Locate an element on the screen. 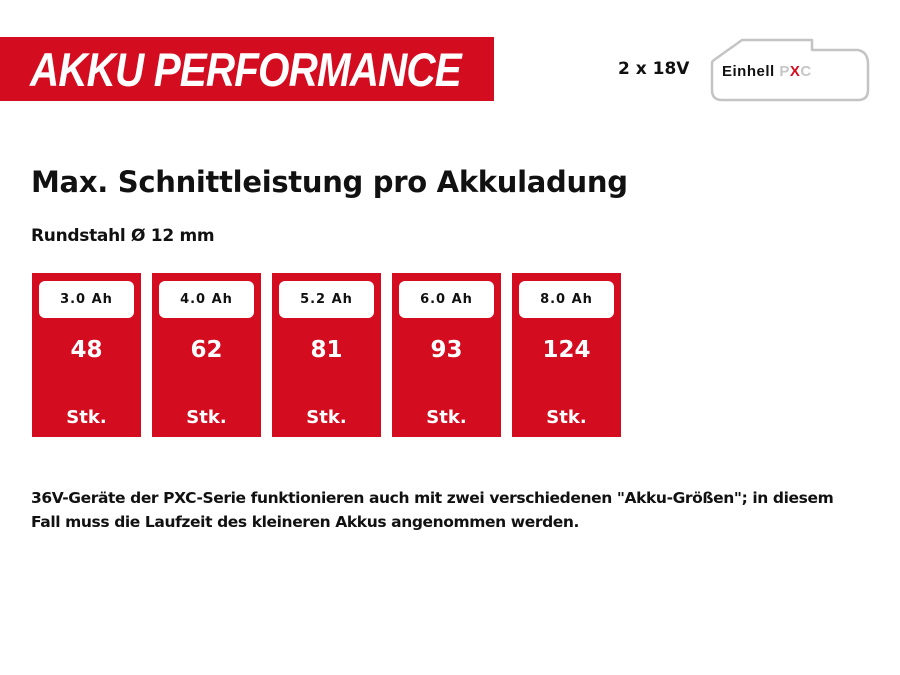 The image size is (900, 675). logo-letter-x: X is located at coordinates (795, 71).